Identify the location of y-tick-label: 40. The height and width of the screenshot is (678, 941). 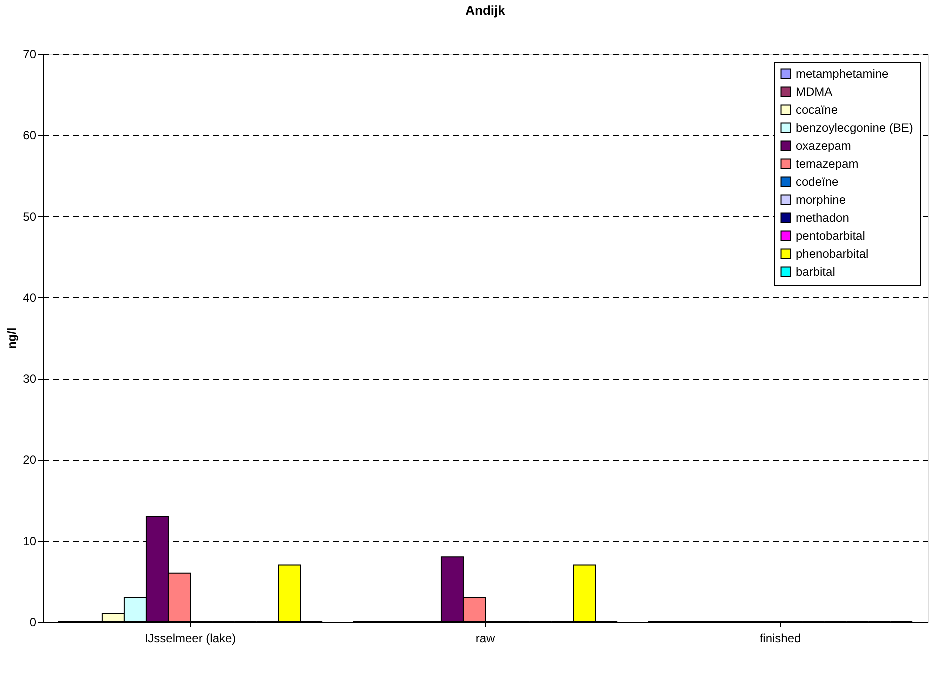
(30, 297).